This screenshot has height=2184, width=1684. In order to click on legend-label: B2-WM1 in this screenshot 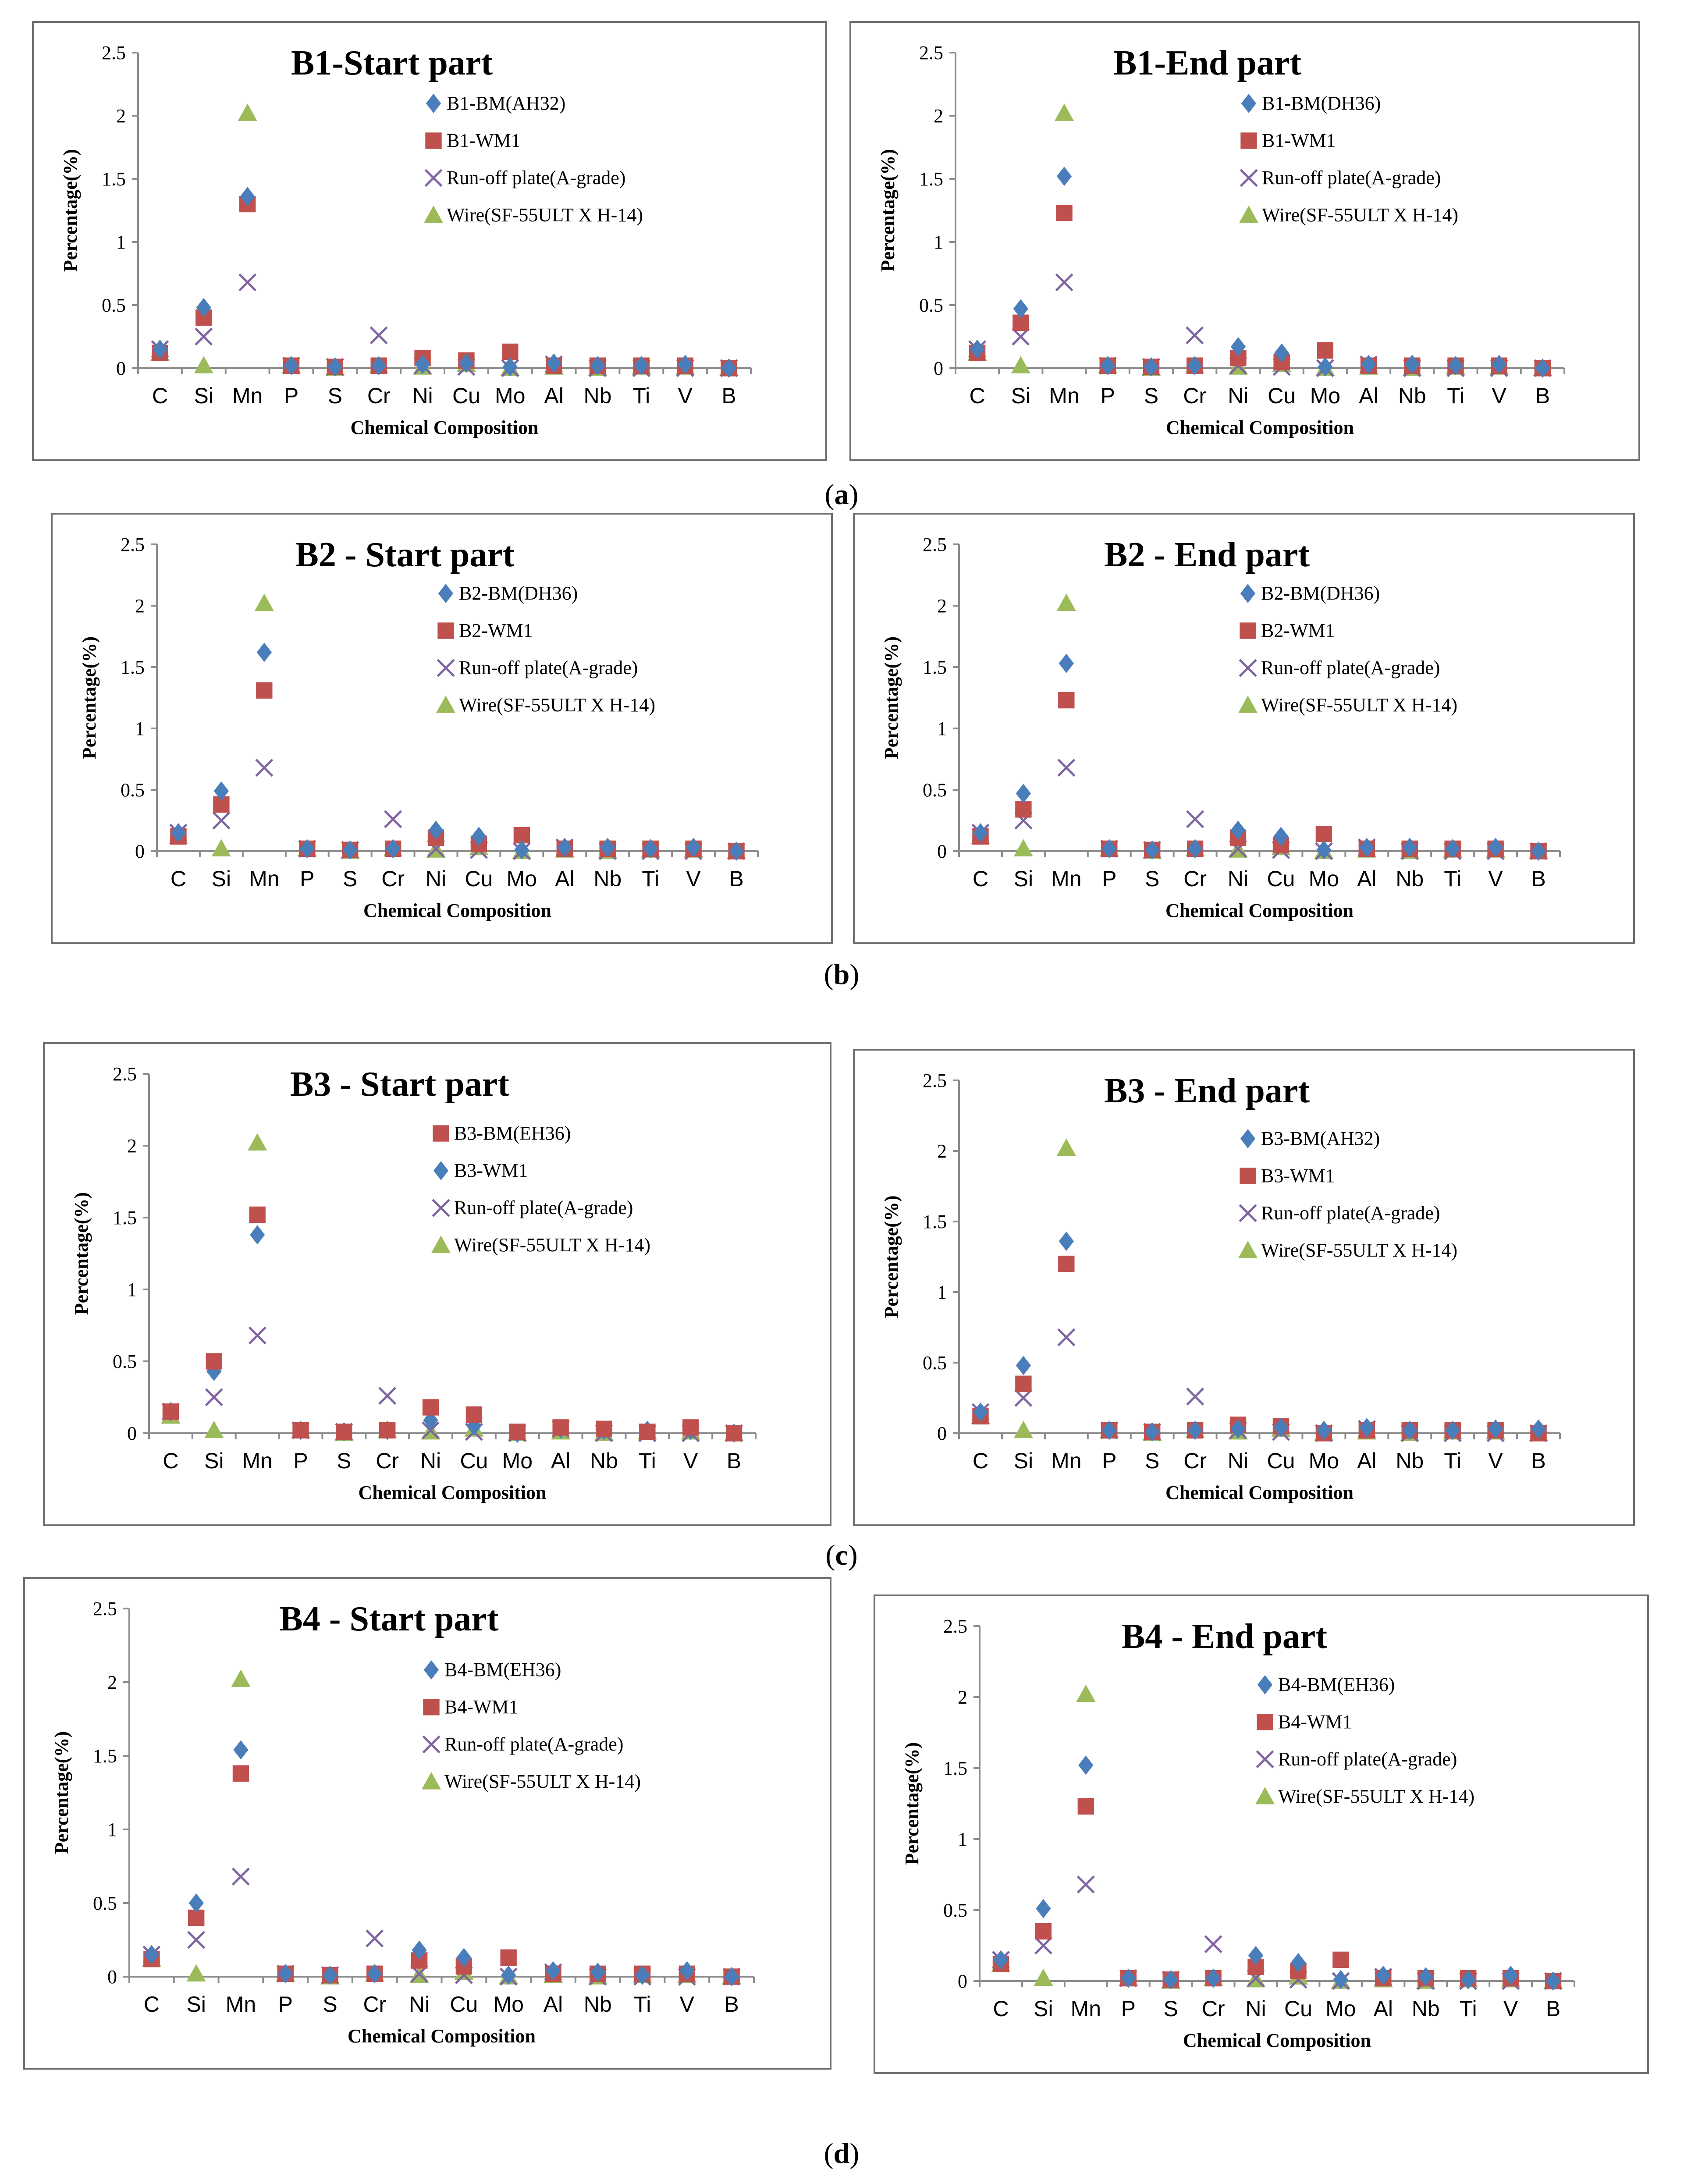, I will do `click(496, 630)`.